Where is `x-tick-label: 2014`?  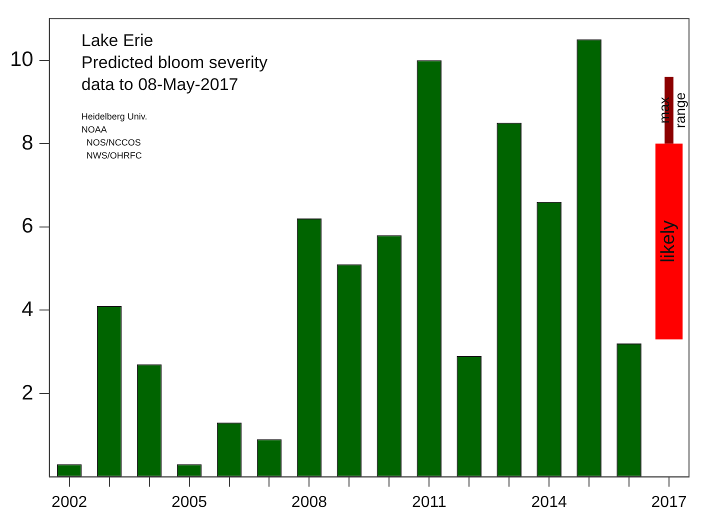
x-tick-label: 2014 is located at coordinates (549, 502).